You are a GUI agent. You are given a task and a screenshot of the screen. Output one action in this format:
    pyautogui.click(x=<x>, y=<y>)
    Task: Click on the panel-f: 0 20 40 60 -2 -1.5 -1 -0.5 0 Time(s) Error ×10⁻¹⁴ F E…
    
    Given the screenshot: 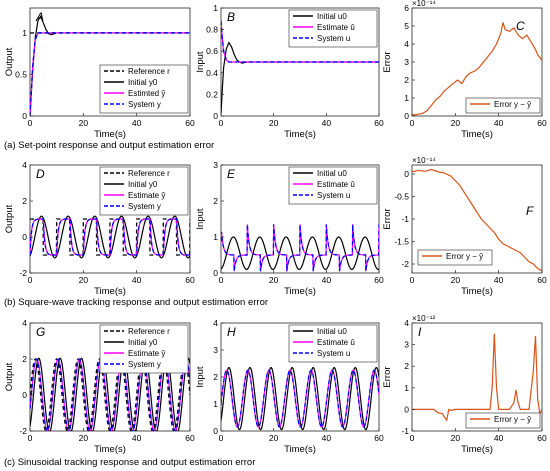 What is the action you would take?
    pyautogui.click(x=464, y=226)
    